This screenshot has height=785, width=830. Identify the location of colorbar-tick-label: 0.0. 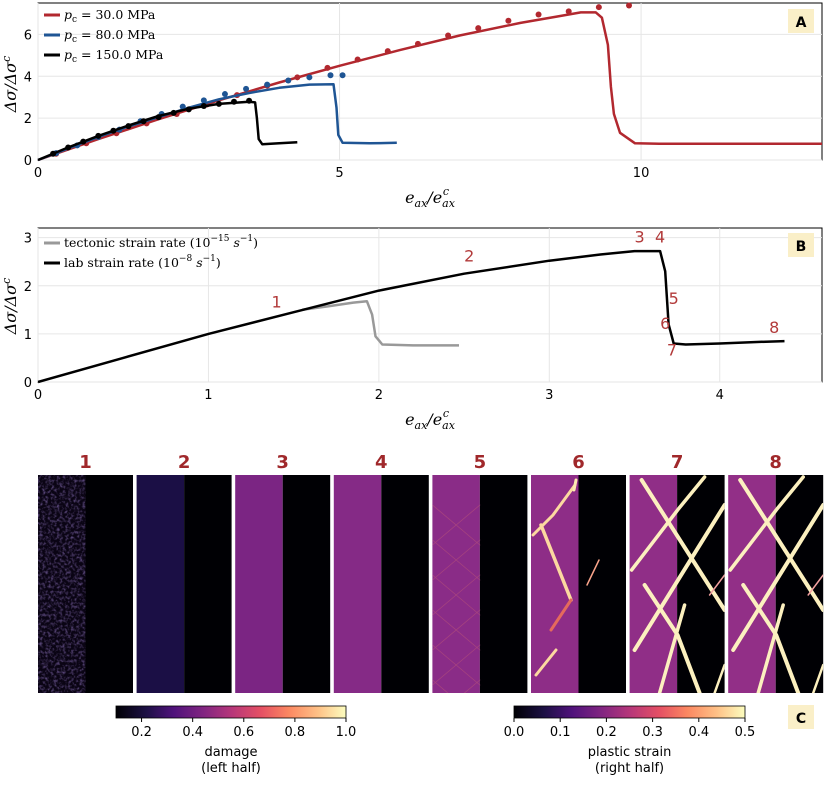
(514, 732).